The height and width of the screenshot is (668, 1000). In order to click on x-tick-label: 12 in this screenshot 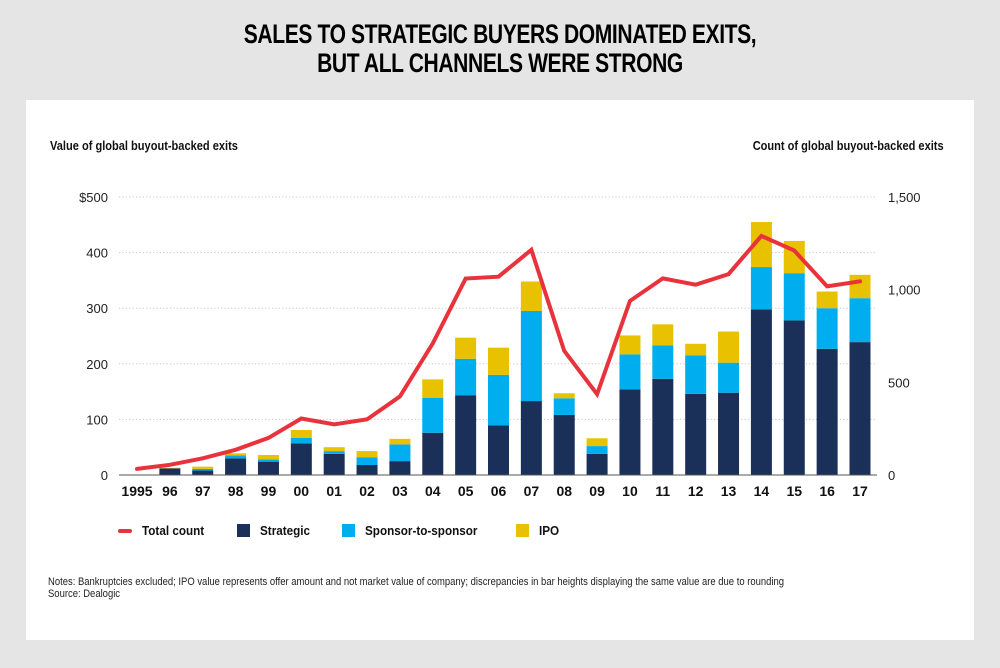, I will do `click(696, 491)`.